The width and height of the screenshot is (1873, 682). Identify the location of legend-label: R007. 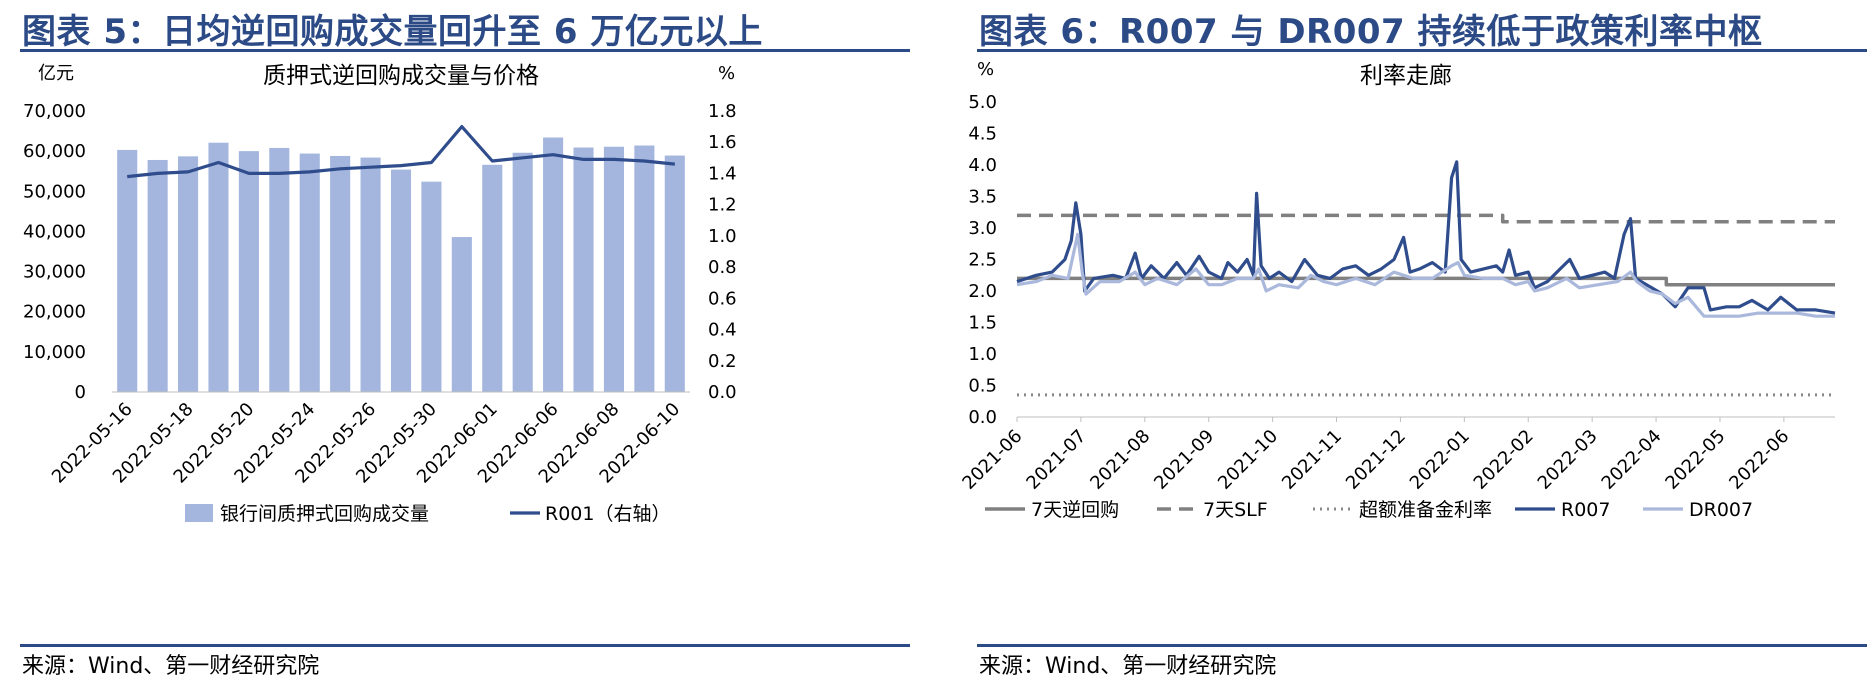
(1585, 510).